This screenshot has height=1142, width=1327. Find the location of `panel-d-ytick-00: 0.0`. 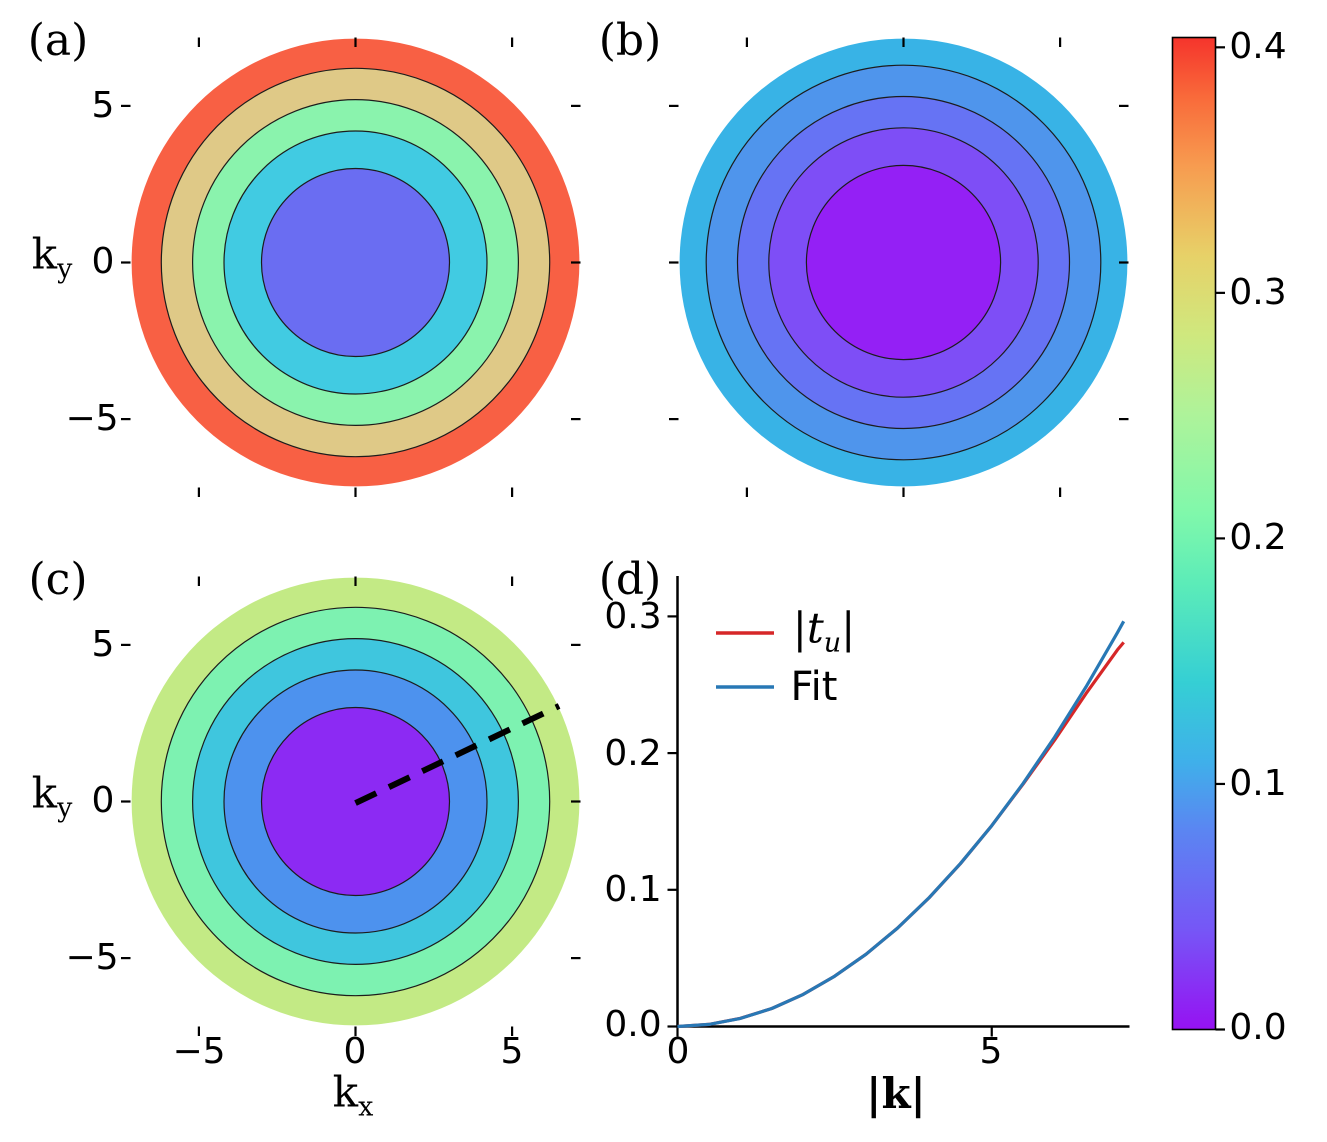

panel-d-ytick-00: 0.0 is located at coordinates (633, 1024).